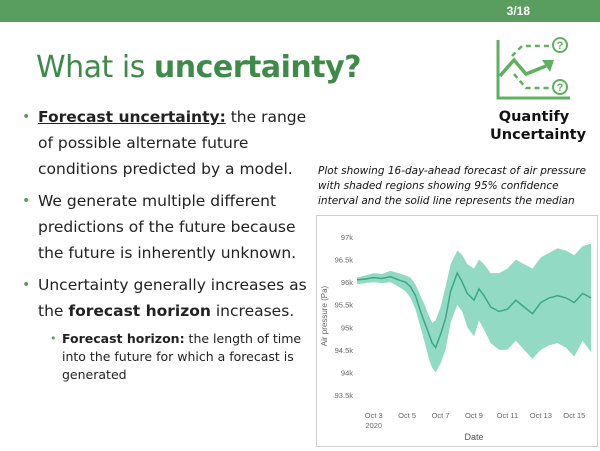 This screenshot has height=451, width=600. What do you see at coordinates (95, 67) in the screenshot?
I see `slide-title-plain: What is` at bounding box center [95, 67].